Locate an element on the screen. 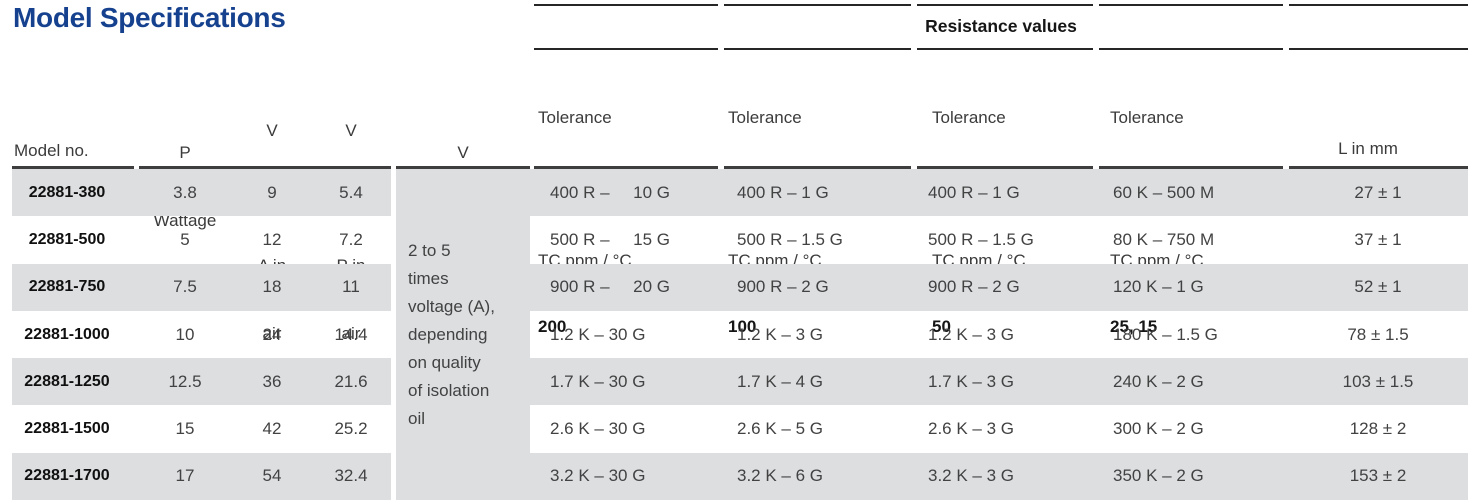 This screenshot has height=500, width=1475. resistance-tc50: 1.7 K – 3 G is located at coordinates (971, 381).